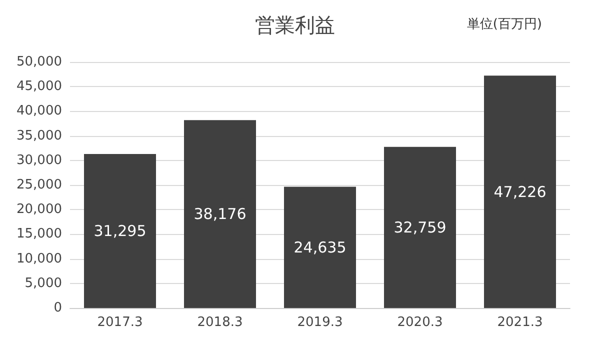 The height and width of the screenshot is (340, 590). What do you see at coordinates (39, 160) in the screenshot?
I see `y-tick-label: 30,000` at bounding box center [39, 160].